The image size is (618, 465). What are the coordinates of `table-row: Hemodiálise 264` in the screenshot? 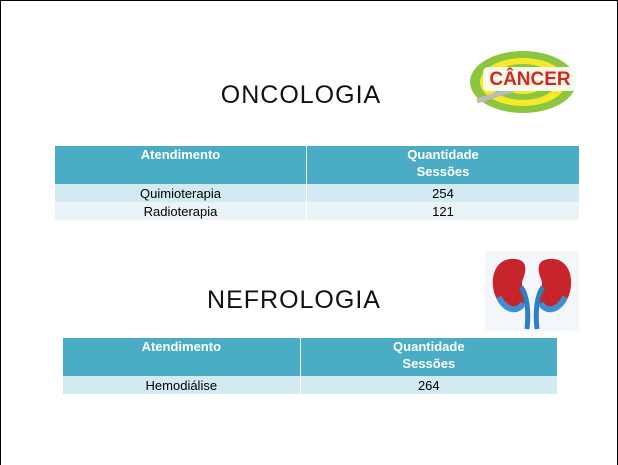 It's located at (310, 385).